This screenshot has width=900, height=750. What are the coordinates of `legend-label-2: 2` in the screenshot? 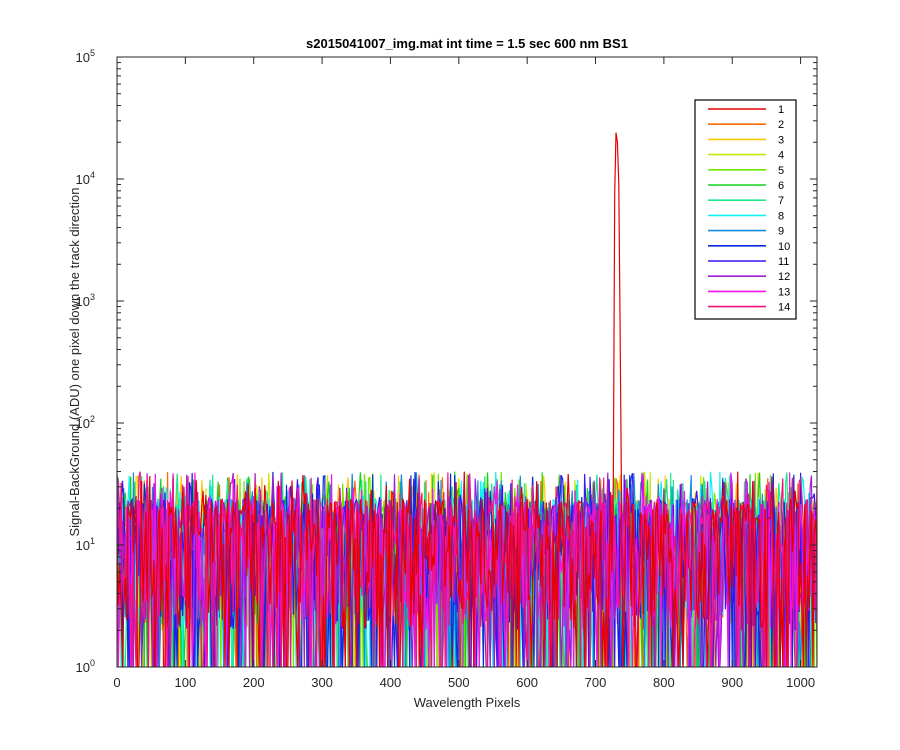 It's located at (781, 125).